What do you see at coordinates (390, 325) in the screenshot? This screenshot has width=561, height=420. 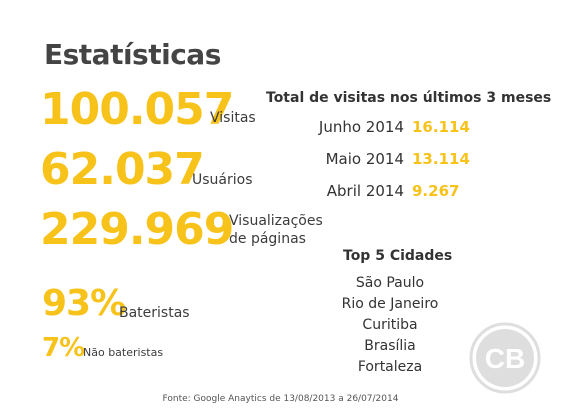 I see `city-item: Curitiba` at bounding box center [390, 325].